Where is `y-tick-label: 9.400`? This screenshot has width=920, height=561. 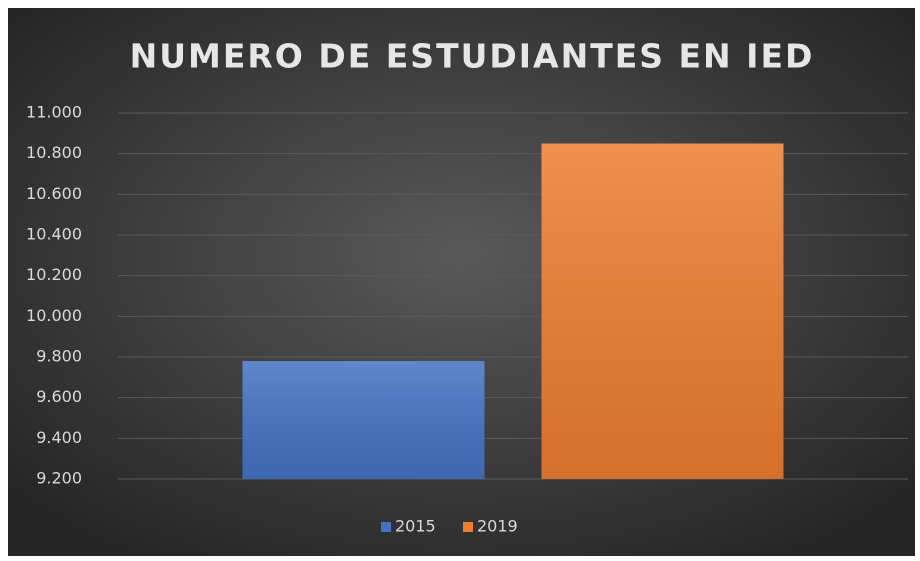 y-tick-label: 9.400 is located at coordinates (59, 437).